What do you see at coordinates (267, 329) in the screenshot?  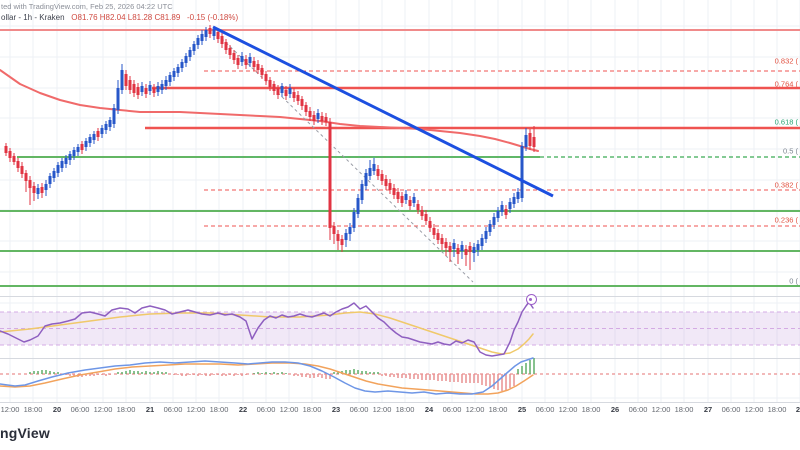 I see `rsi-line` at bounding box center [267, 329].